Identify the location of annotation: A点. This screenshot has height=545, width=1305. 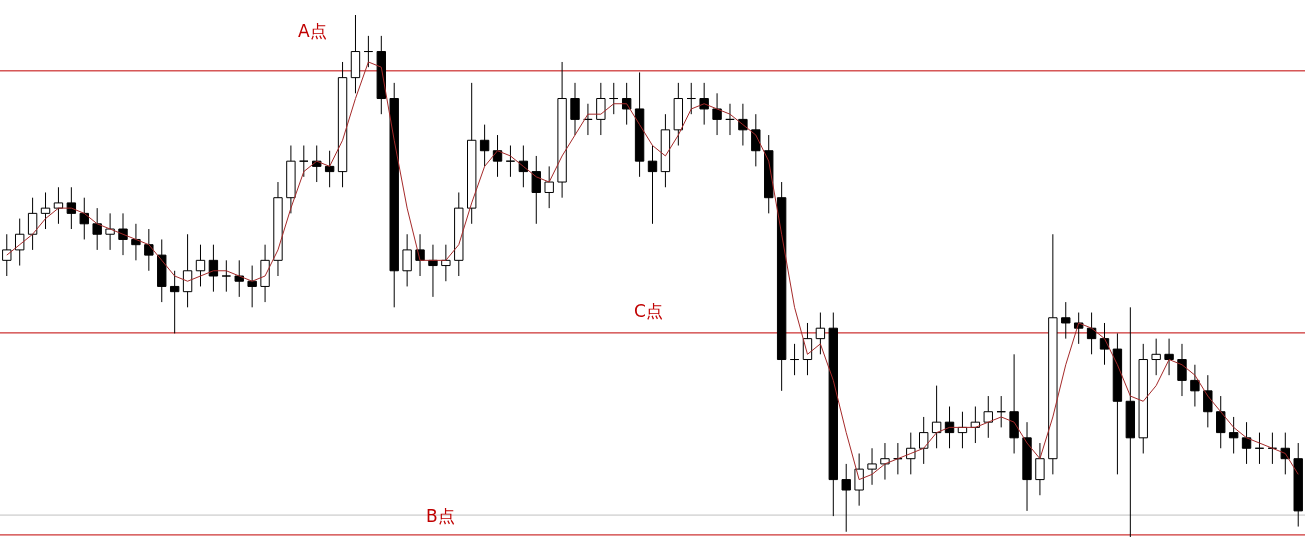
(312, 31).